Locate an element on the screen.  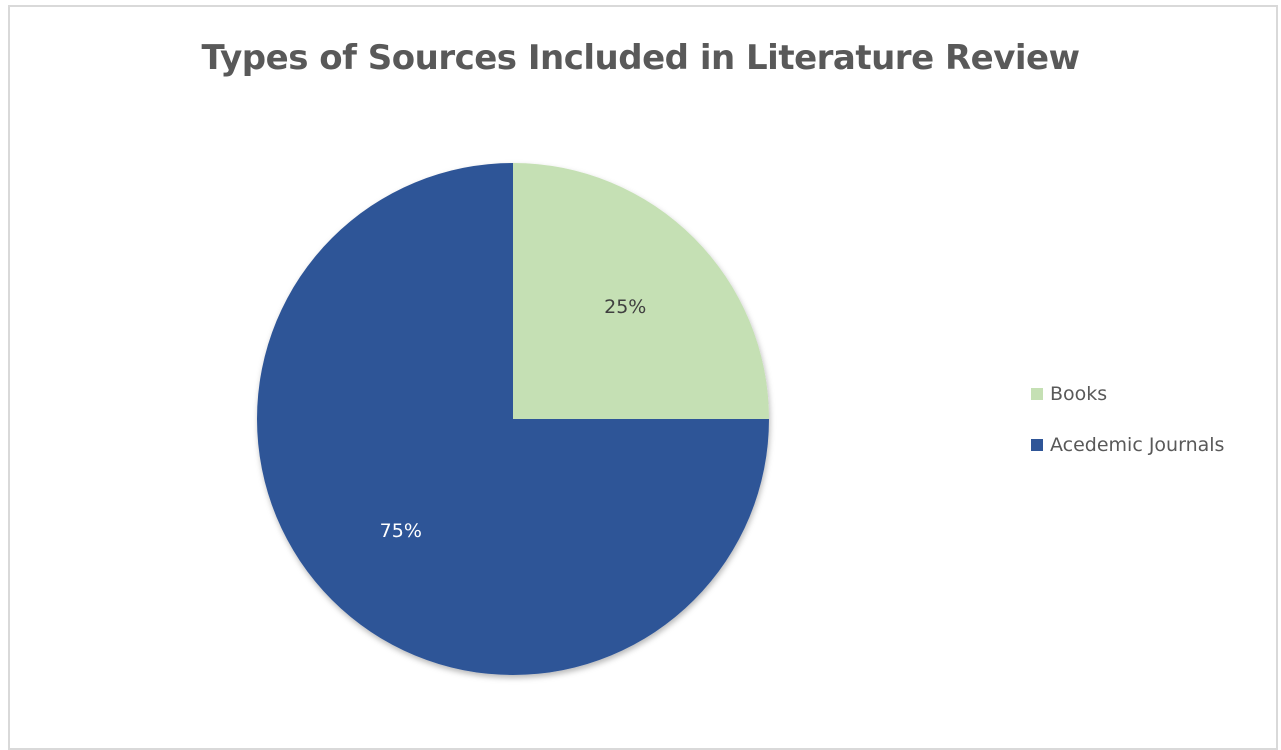
pie-slice-books is located at coordinates (641, 291).